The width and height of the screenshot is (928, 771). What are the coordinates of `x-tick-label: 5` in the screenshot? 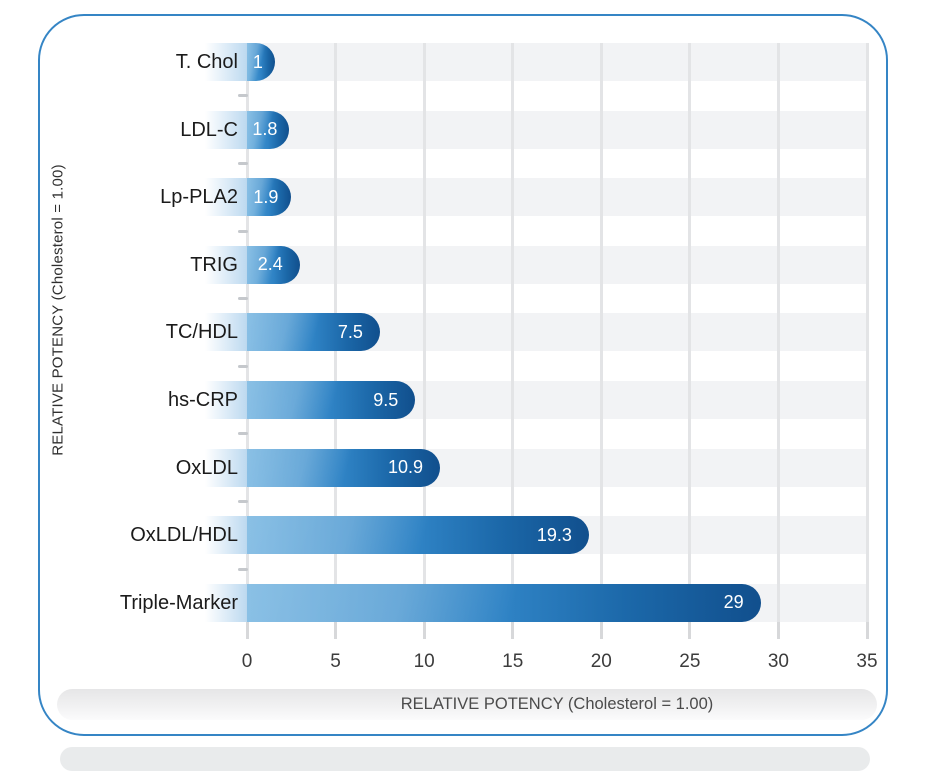 It's located at (335, 661).